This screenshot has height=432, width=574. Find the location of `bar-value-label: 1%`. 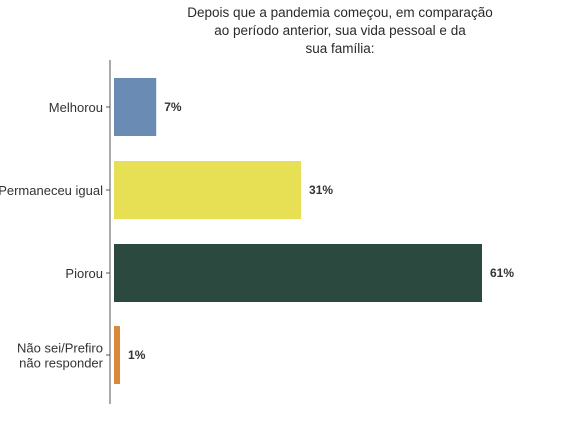

bar-value-label: 1% is located at coordinates (137, 355).